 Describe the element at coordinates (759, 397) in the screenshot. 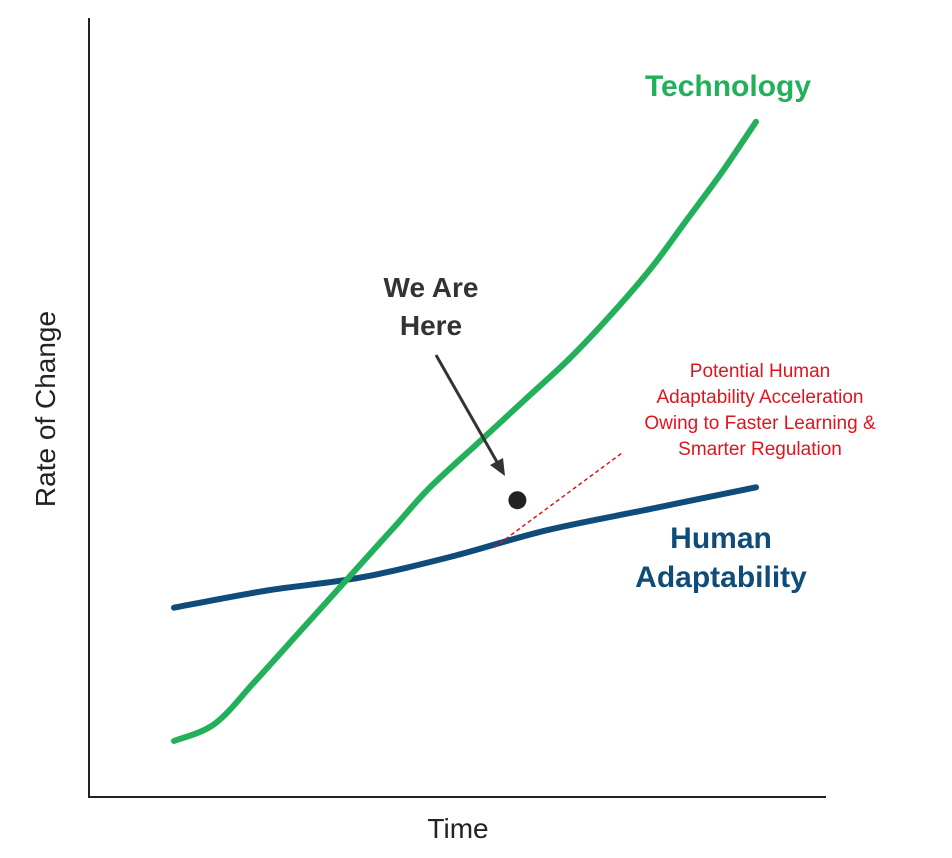

I see `projection-label-line-2: Adaptability Acceleration` at that location.